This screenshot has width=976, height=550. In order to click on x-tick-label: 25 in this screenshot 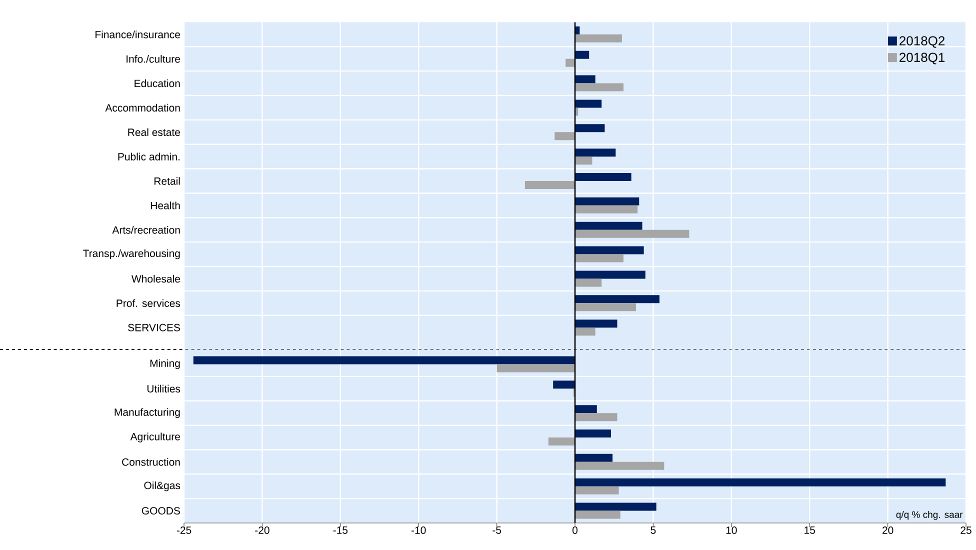, I will do `click(966, 530)`.